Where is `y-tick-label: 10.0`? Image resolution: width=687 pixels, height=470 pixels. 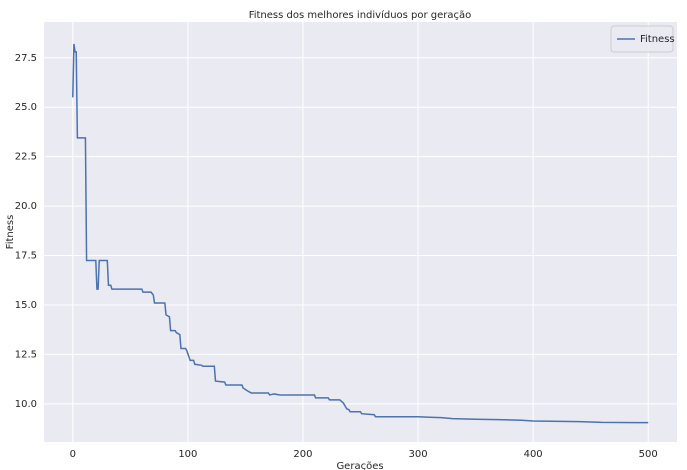
y-tick-label: 10.0 is located at coordinates (26, 404).